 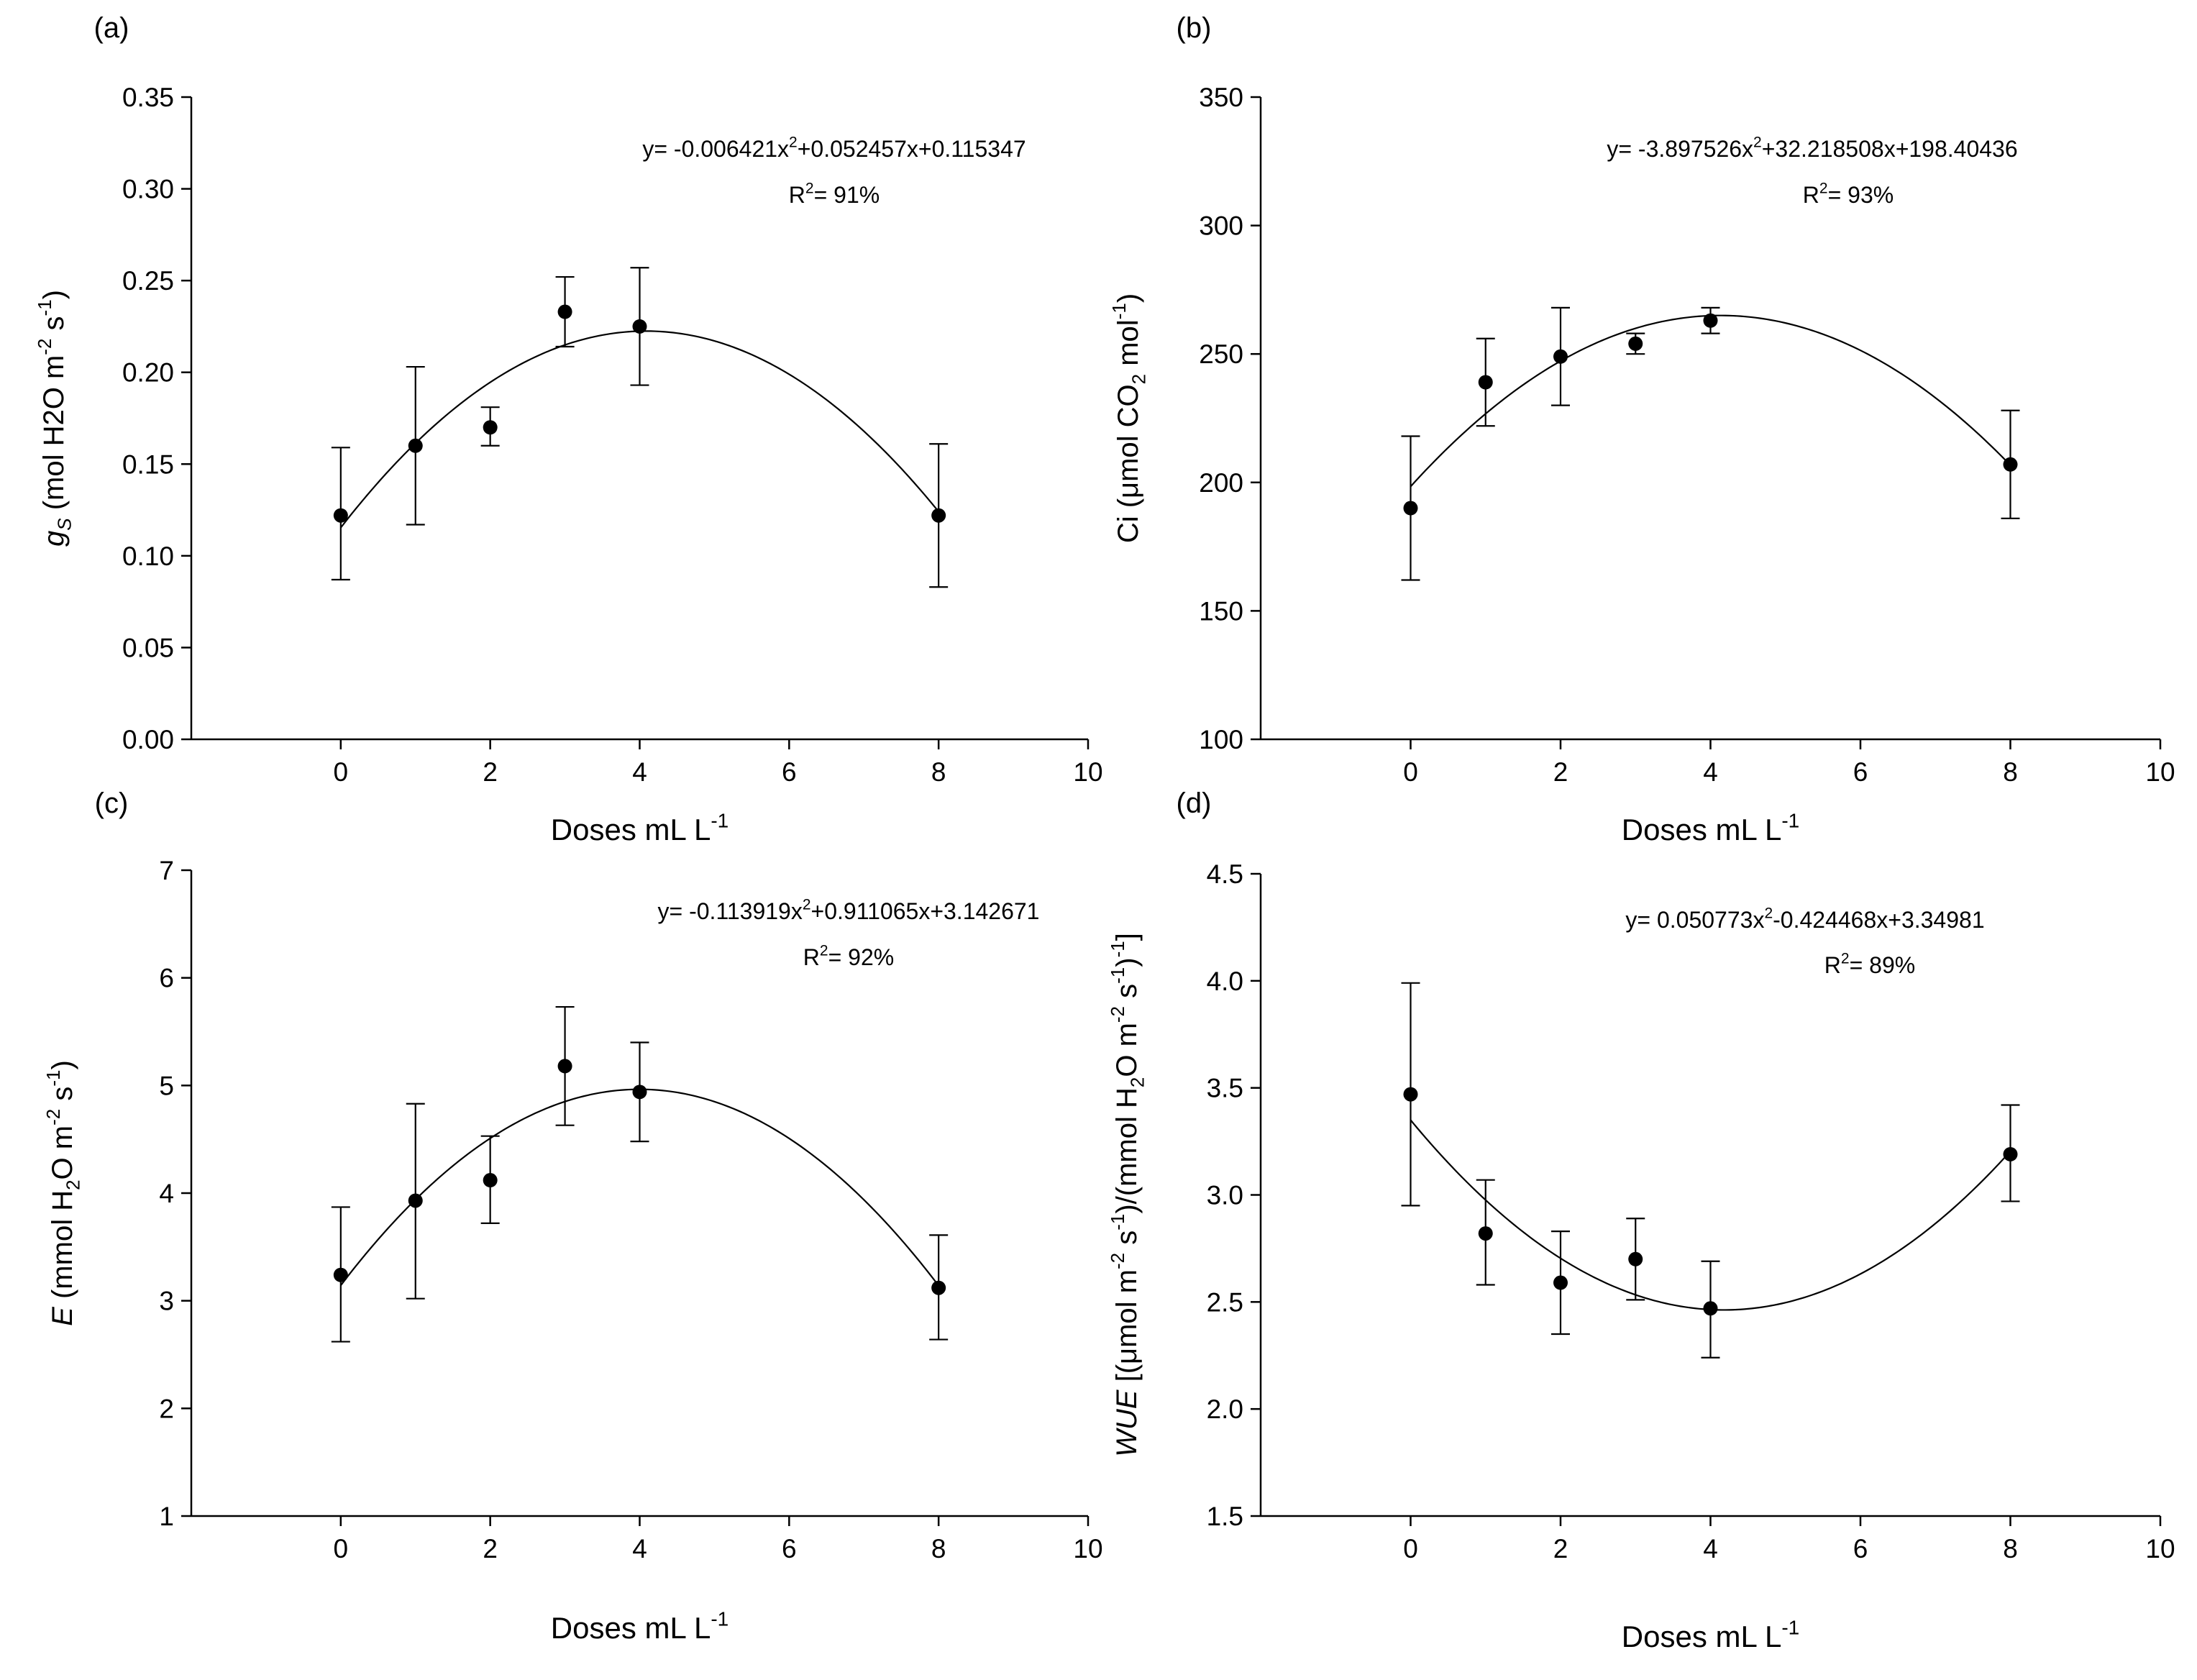 I want to click on y-tick-label: 0.35, so click(x=148, y=97).